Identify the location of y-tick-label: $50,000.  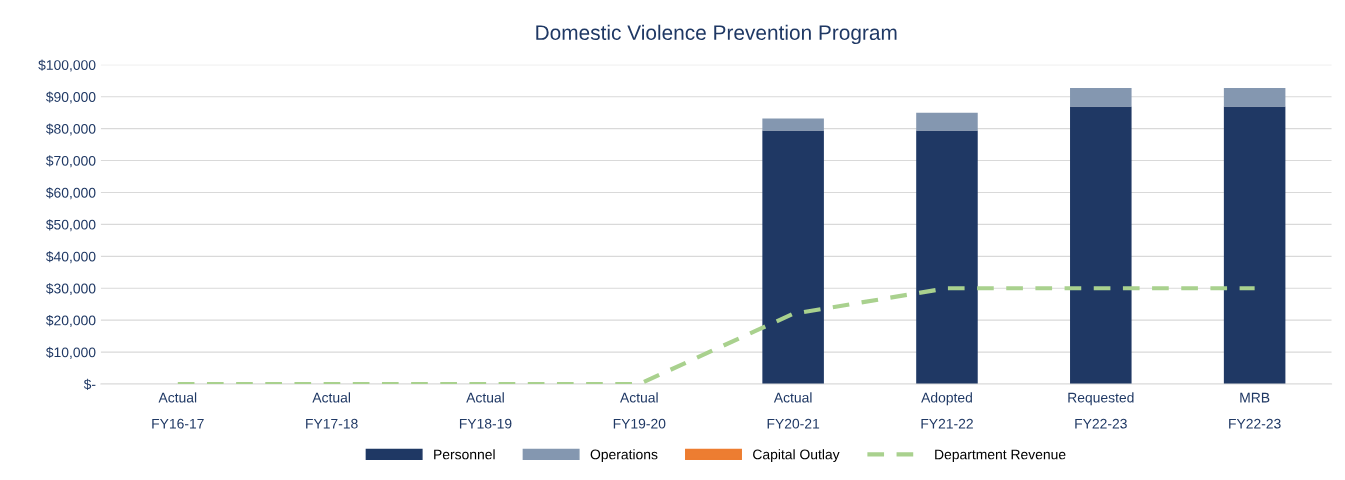
(70, 225).